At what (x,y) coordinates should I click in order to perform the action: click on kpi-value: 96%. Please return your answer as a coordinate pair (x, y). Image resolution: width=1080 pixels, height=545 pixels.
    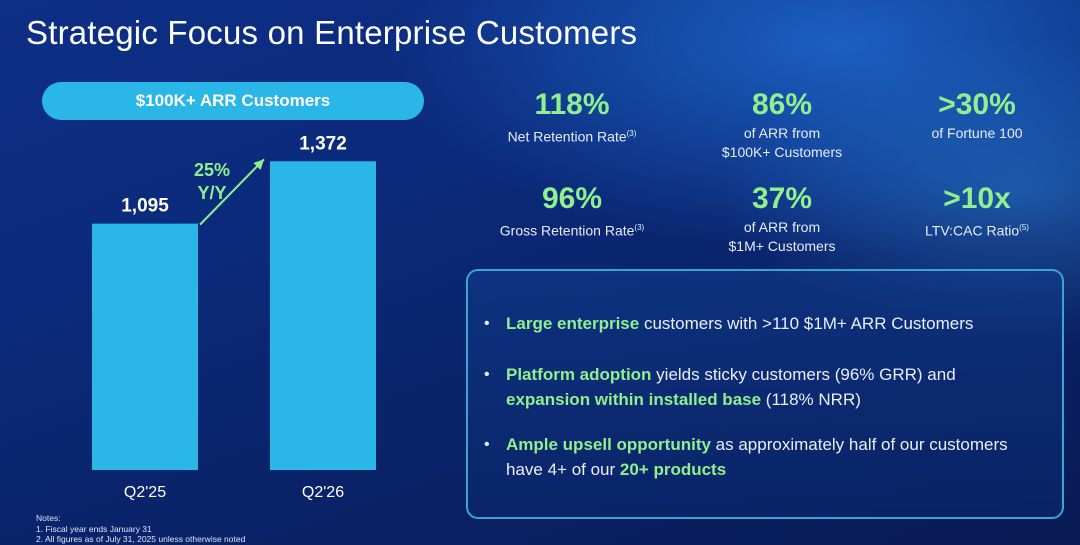
    Looking at the image, I should click on (572, 198).